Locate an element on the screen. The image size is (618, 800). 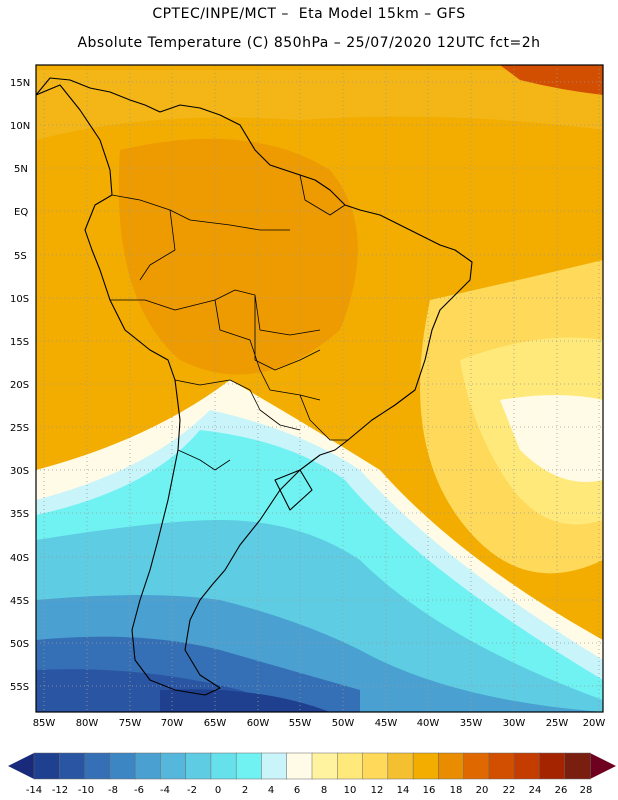
legend-label: 24 is located at coordinates (535, 790).